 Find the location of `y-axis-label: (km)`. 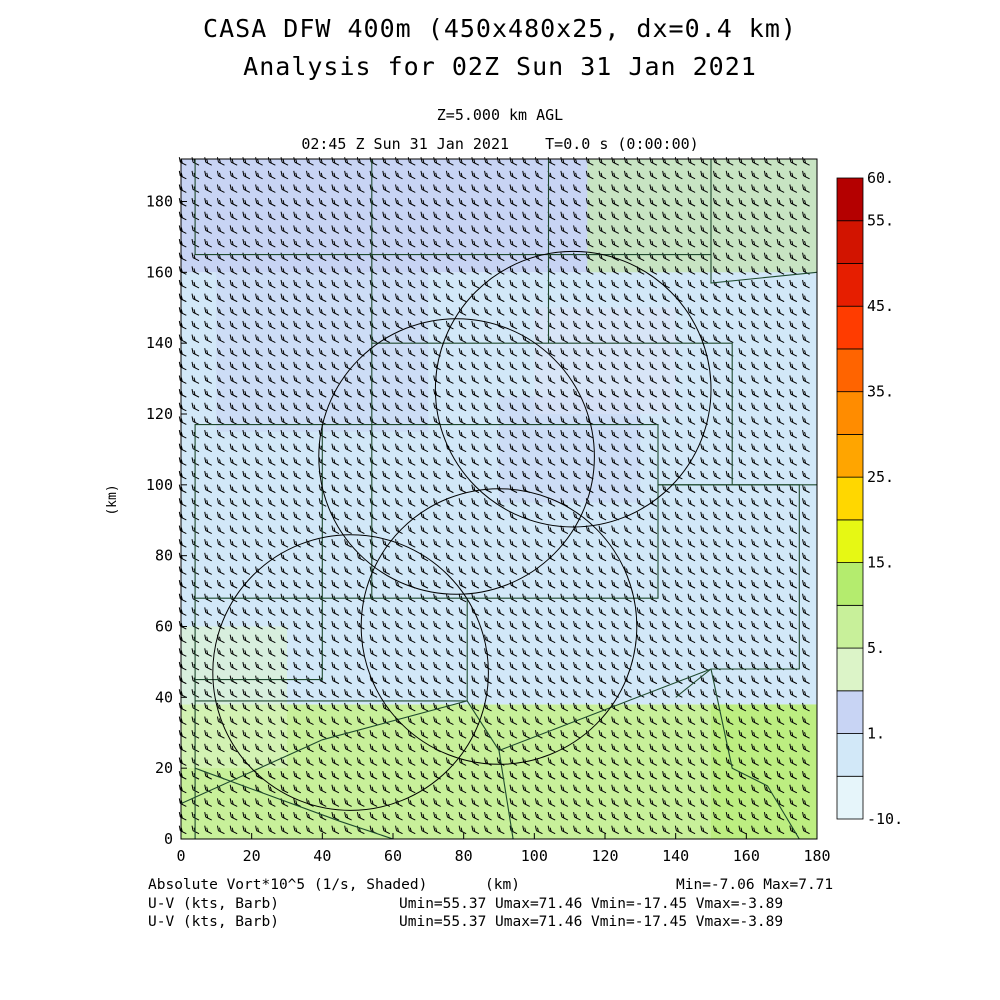

y-axis-label: (km) is located at coordinates (112, 499).